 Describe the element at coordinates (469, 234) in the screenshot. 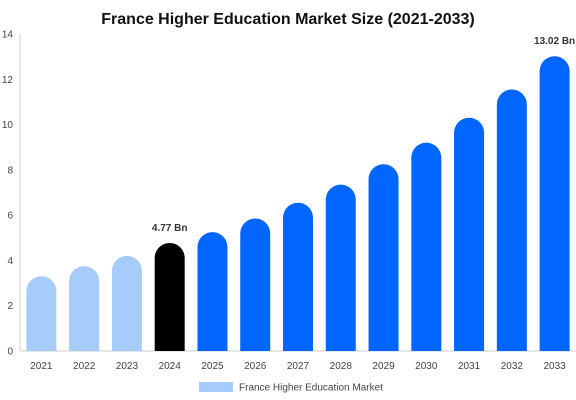

I see `bar-2031` at that location.